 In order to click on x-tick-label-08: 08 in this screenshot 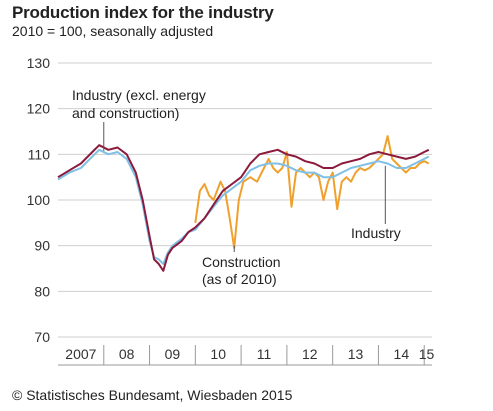, I will do `click(127, 354)`.